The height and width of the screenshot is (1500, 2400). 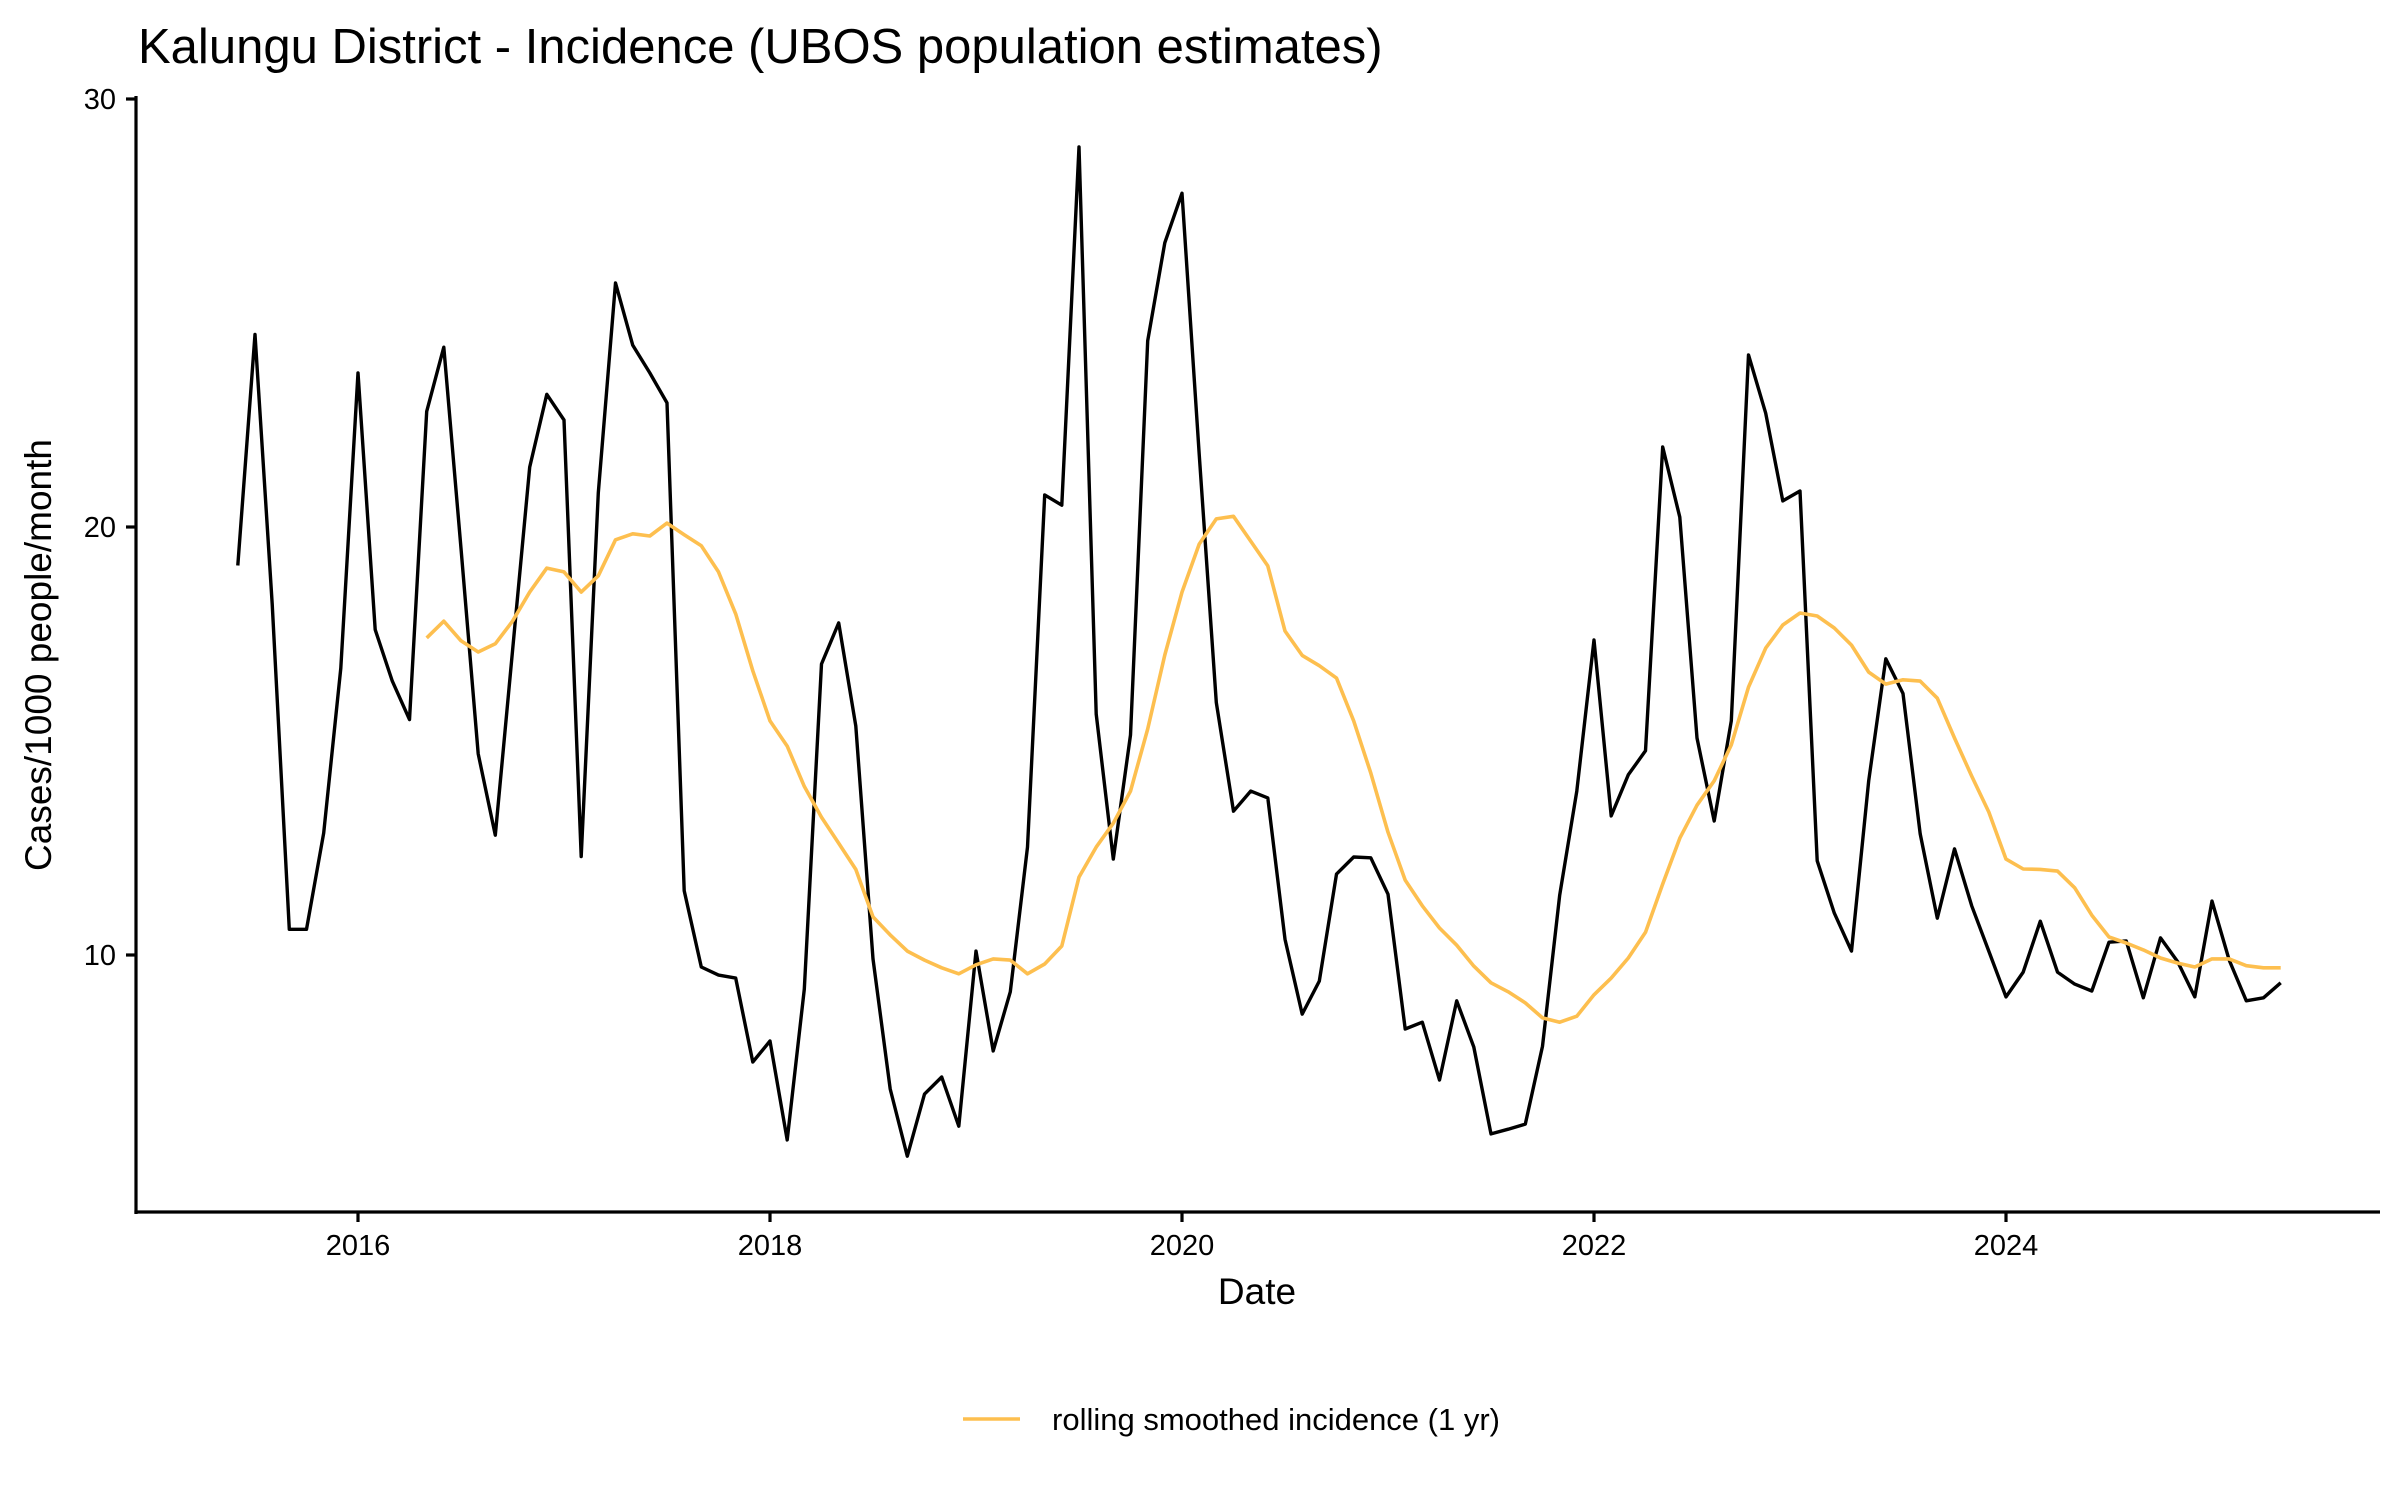 I want to click on x-axis-ticks: 2016 2018 2020 2022 2024, so click(x=1182, y=1237).